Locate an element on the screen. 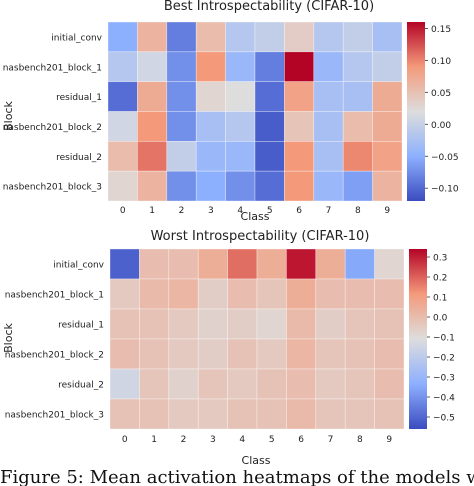  column-labels-worst: 0 1 2 3 4 5 6 7 8 9 is located at coordinates (257, 440).